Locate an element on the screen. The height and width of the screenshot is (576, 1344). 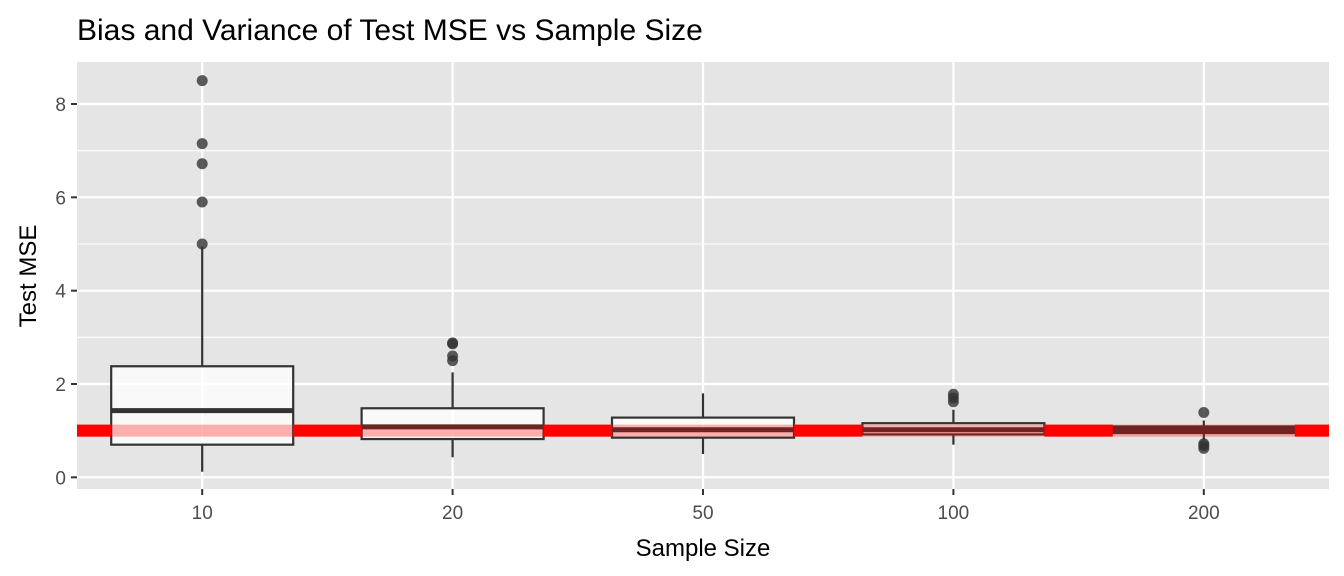
y-tick-label: 4 is located at coordinates (60, 292).